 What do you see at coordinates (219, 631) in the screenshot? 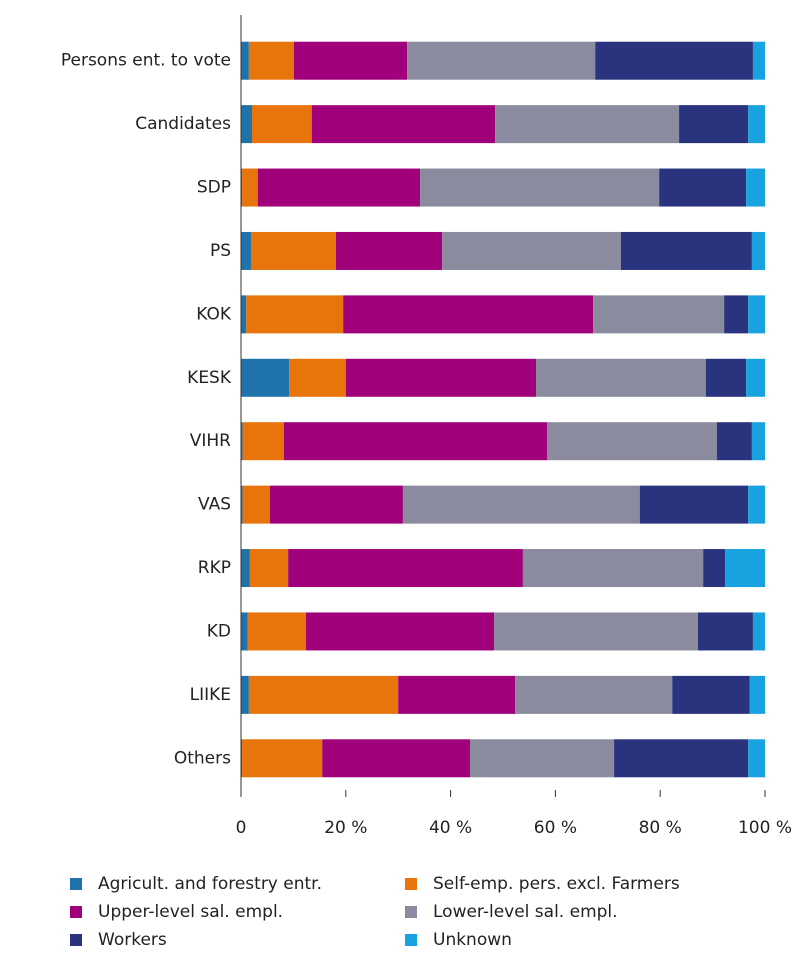
I see `y-tick-label: KD` at bounding box center [219, 631].